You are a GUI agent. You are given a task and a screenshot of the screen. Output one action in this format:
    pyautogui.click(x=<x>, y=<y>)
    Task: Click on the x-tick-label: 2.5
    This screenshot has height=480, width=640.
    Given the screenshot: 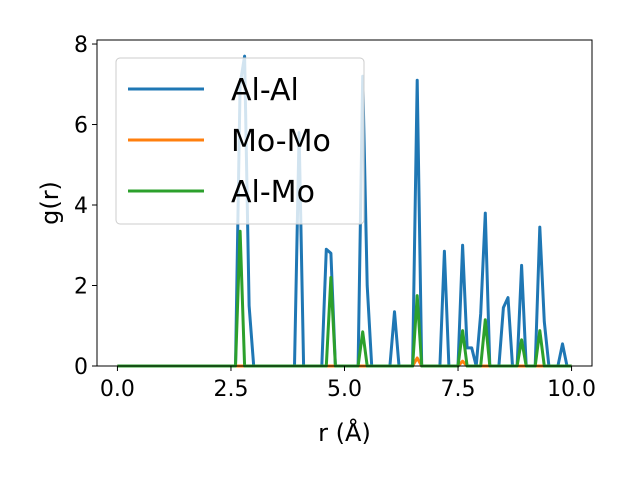 What is the action you would take?
    pyautogui.click(x=230, y=389)
    